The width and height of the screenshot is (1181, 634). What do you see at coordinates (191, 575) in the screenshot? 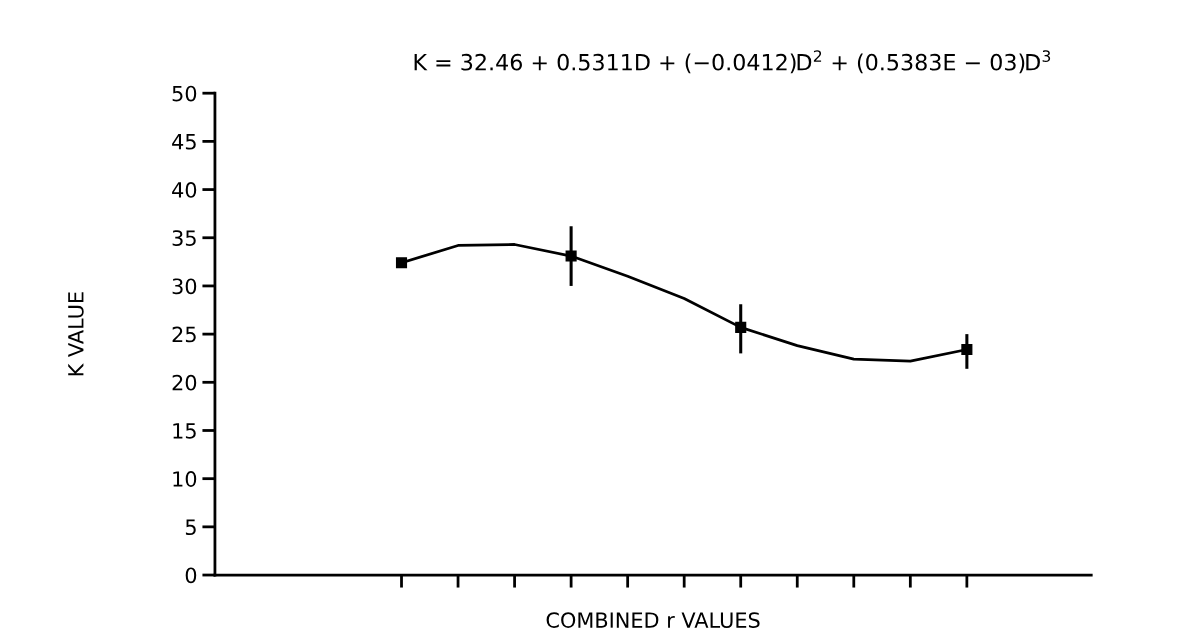
I see `y-tick-label: 0` at bounding box center [191, 575].